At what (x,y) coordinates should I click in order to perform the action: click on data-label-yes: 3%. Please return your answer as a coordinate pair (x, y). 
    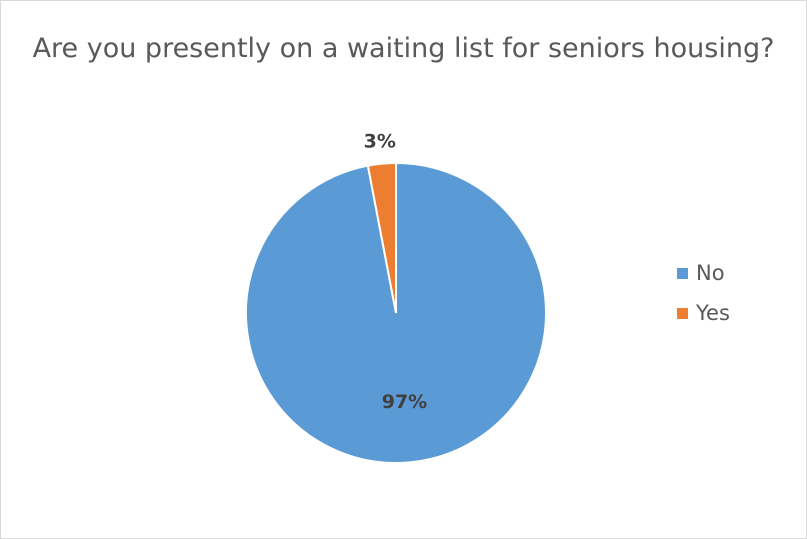
    Looking at the image, I should click on (380, 141).